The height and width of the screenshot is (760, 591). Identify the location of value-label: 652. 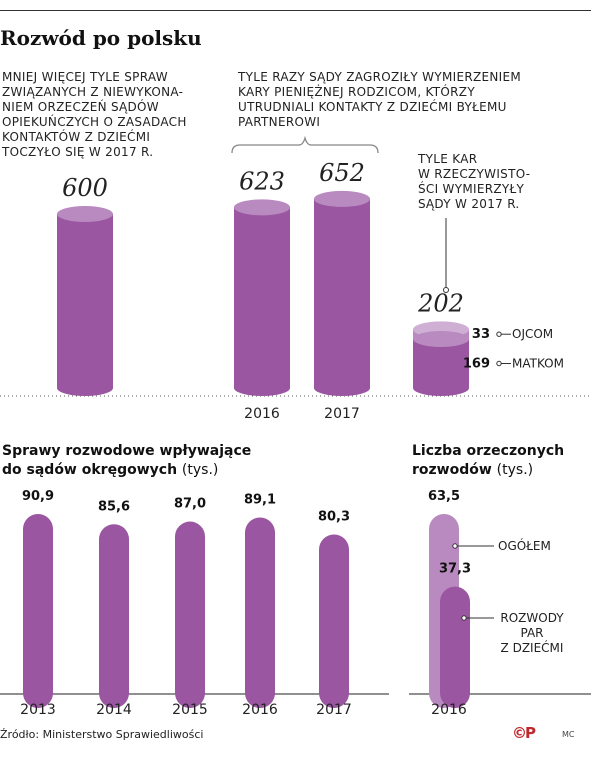
(342, 173).